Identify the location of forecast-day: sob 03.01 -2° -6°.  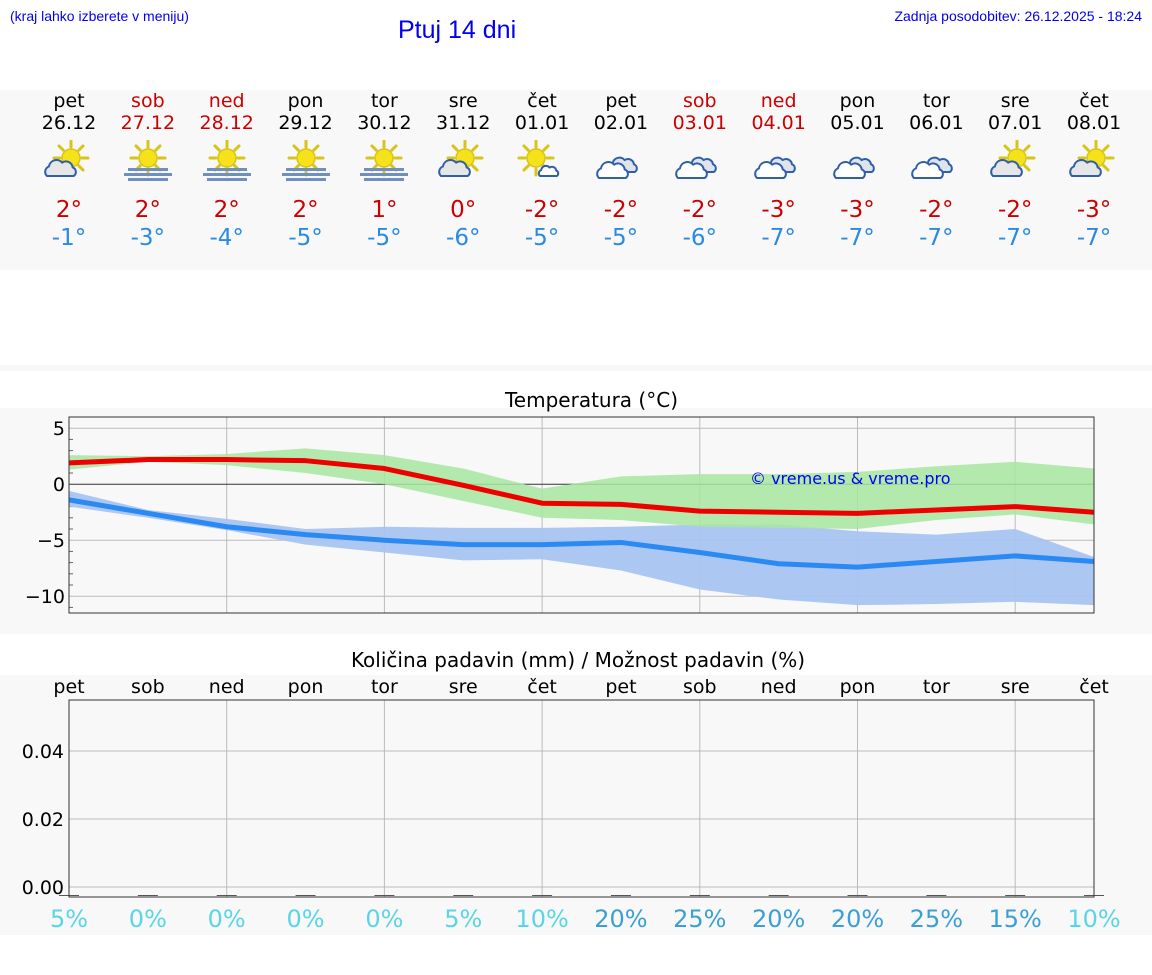
(700, 171).